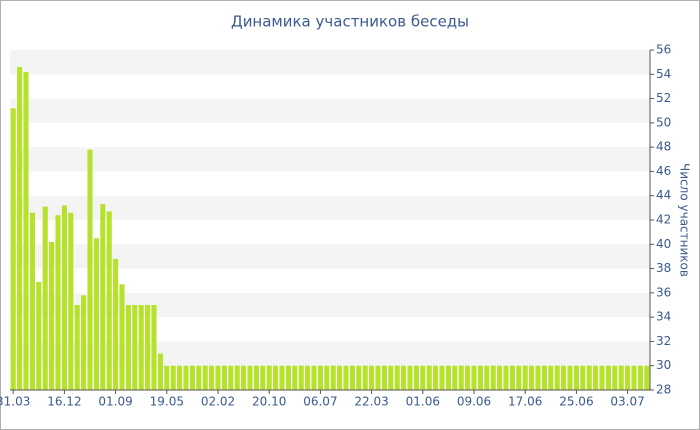  I want to click on x-tick-label: 19.05, so click(167, 402).